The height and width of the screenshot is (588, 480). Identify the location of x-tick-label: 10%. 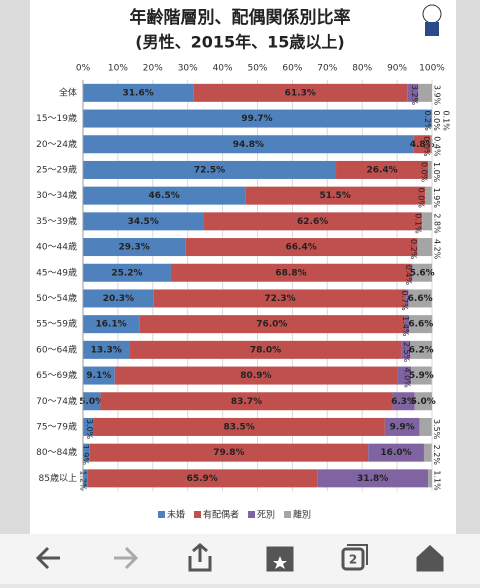
(118, 69).